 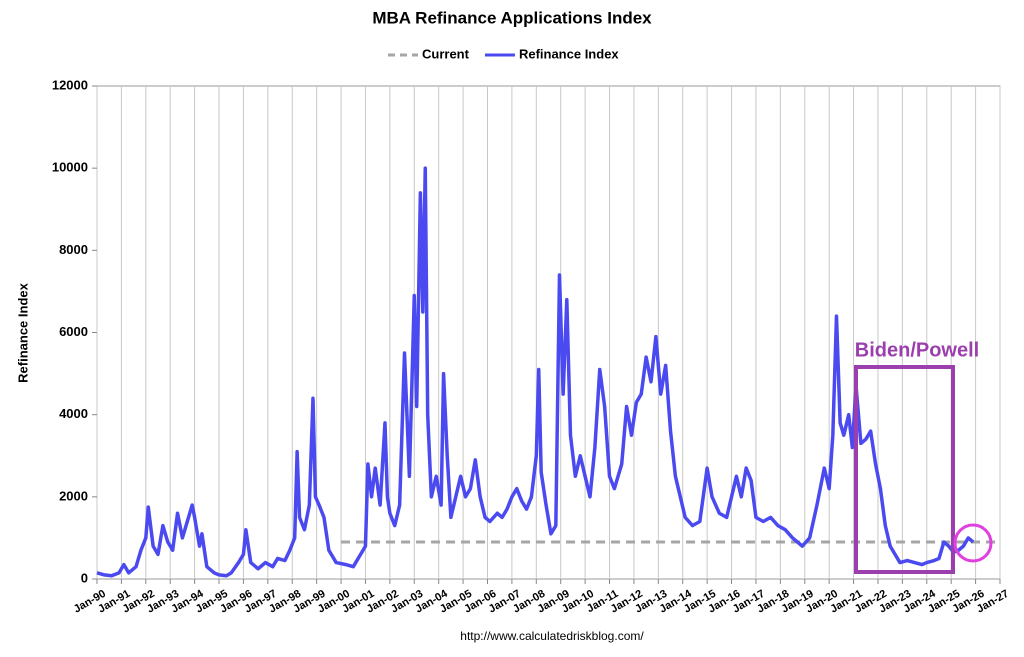 What do you see at coordinates (73, 495) in the screenshot?
I see `y-tick-label: 2000` at bounding box center [73, 495].